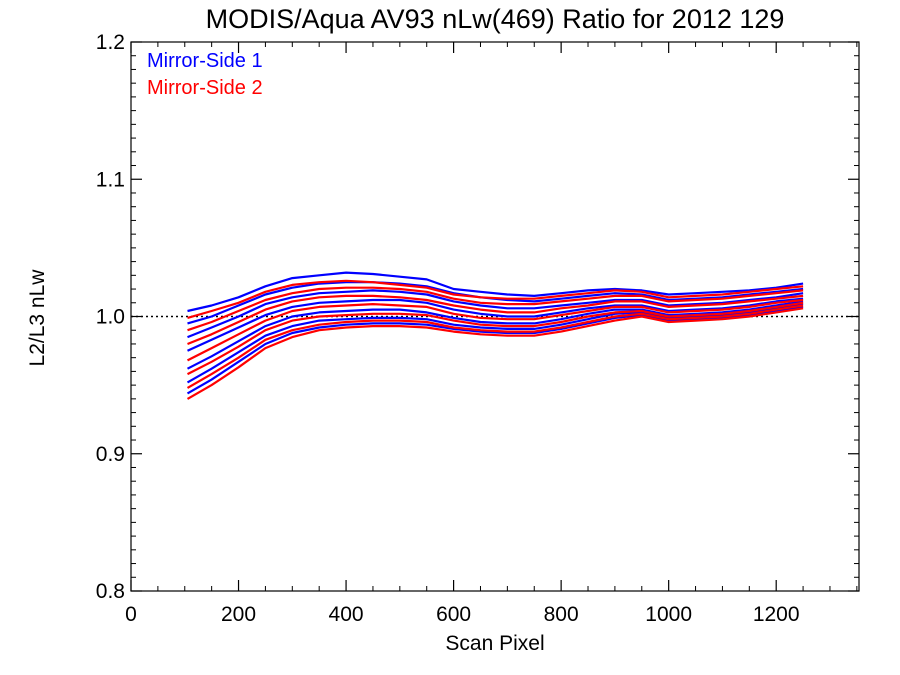 The width and height of the screenshot is (900, 675). What do you see at coordinates (110, 42) in the screenshot?
I see `y-tick-label: 1.2` at bounding box center [110, 42].